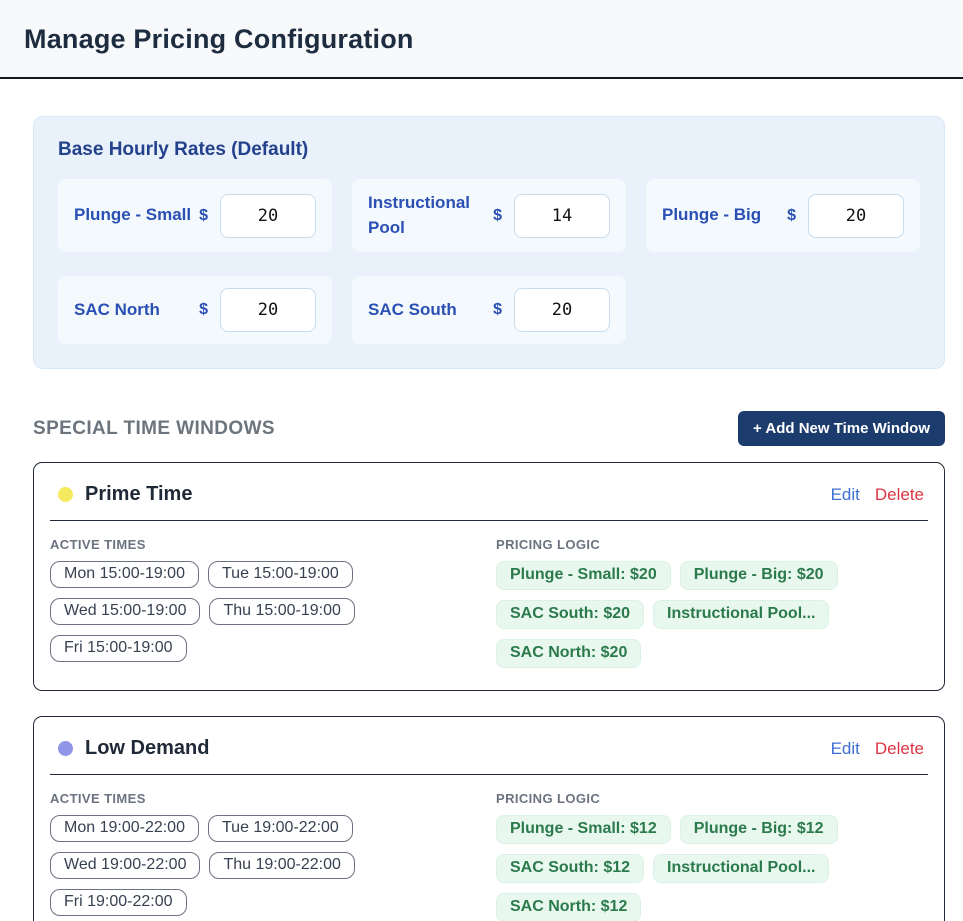 The width and height of the screenshot is (963, 921). I want to click on active-time-pill: Tue 19:00-22:00, so click(280, 829).